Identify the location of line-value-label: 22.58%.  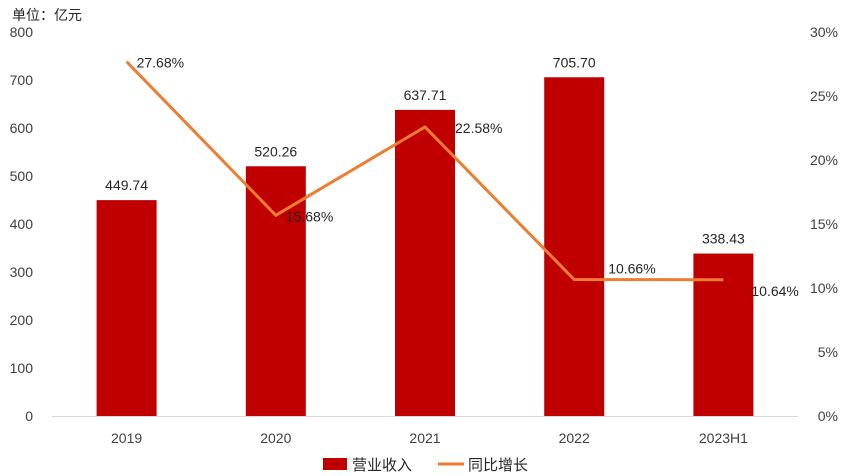
(478, 128).